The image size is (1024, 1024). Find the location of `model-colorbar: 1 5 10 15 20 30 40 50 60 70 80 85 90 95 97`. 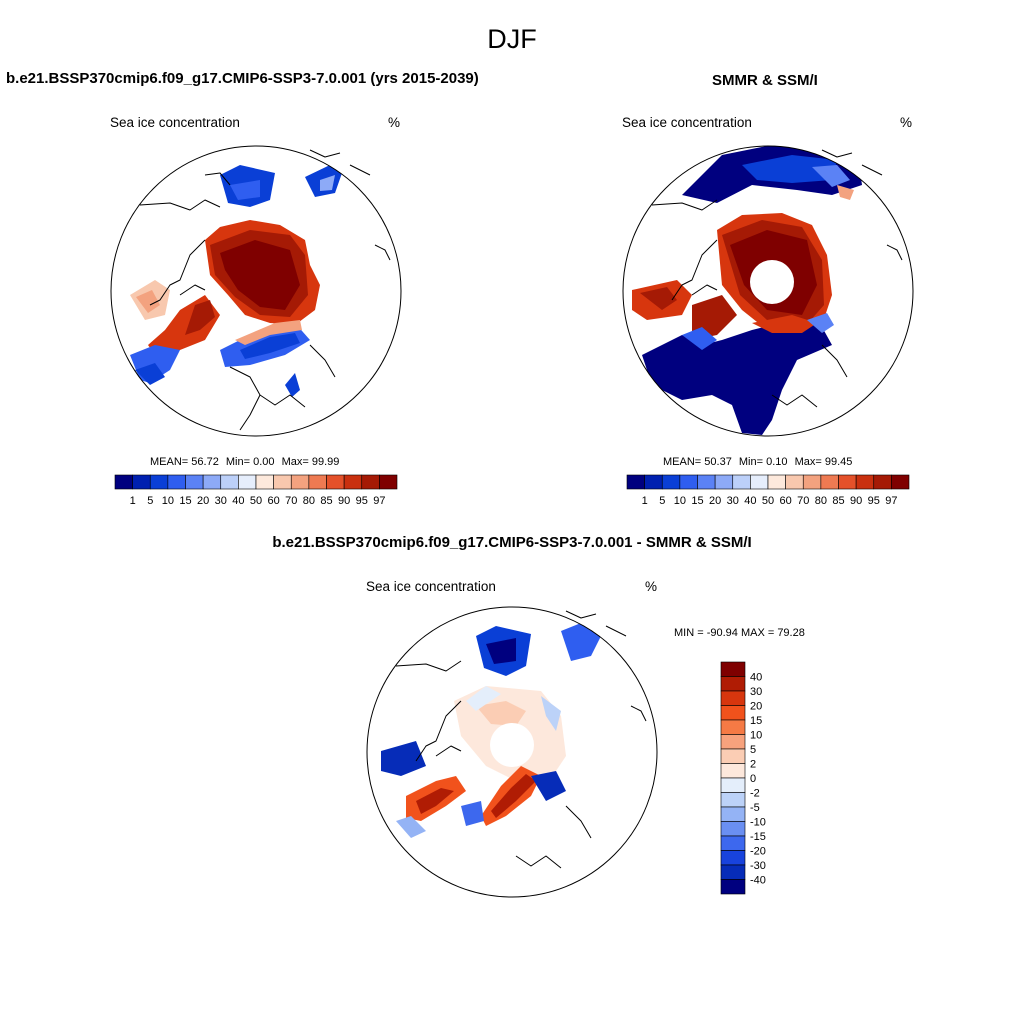

model-colorbar: 1 5 10 15 20 30 40 50 60 70 80 85 90 95 97 is located at coordinates (256, 490).